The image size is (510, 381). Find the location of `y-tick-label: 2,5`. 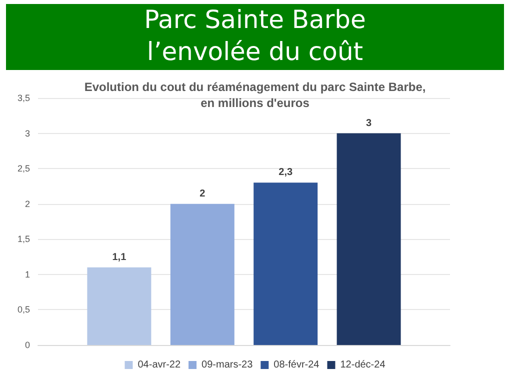

y-tick-label: 2,5 is located at coordinates (23, 169).